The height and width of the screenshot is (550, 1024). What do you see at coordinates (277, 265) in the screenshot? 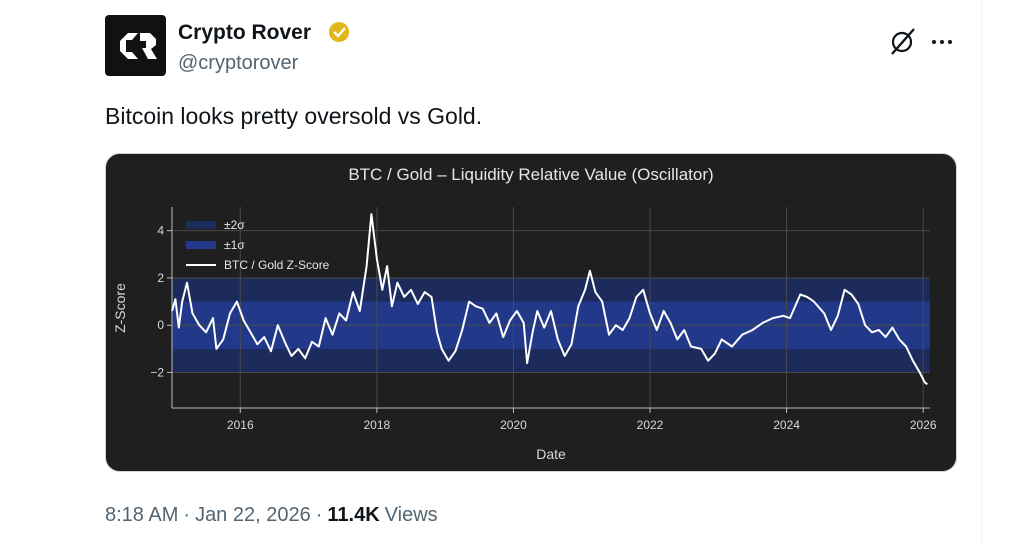
I see `legend-label: BTC / Gold Z-Score` at bounding box center [277, 265].